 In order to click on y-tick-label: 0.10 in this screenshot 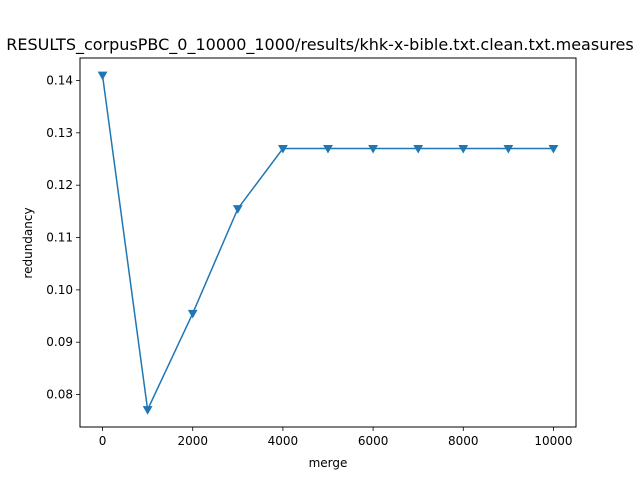, I will do `click(59, 290)`.